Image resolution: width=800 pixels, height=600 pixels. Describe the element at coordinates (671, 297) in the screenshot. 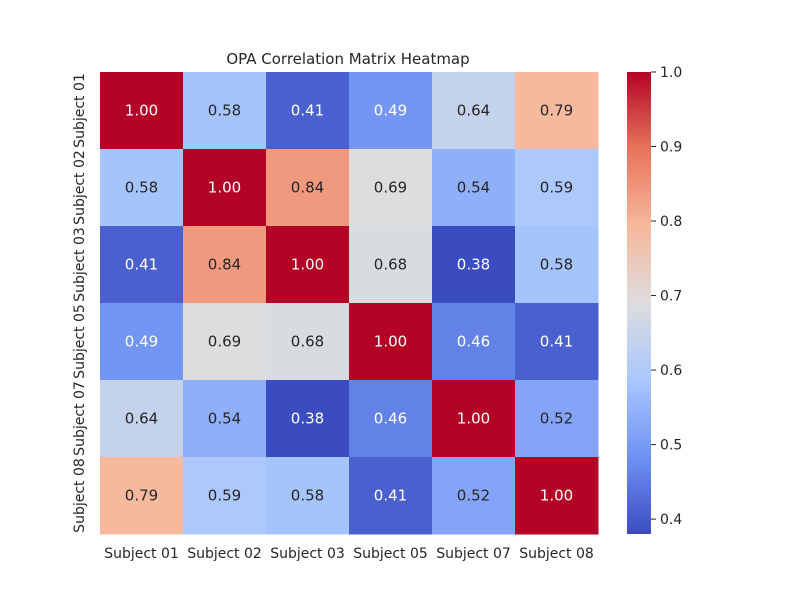

I see `colorbar-tick-label: 0.7` at that location.